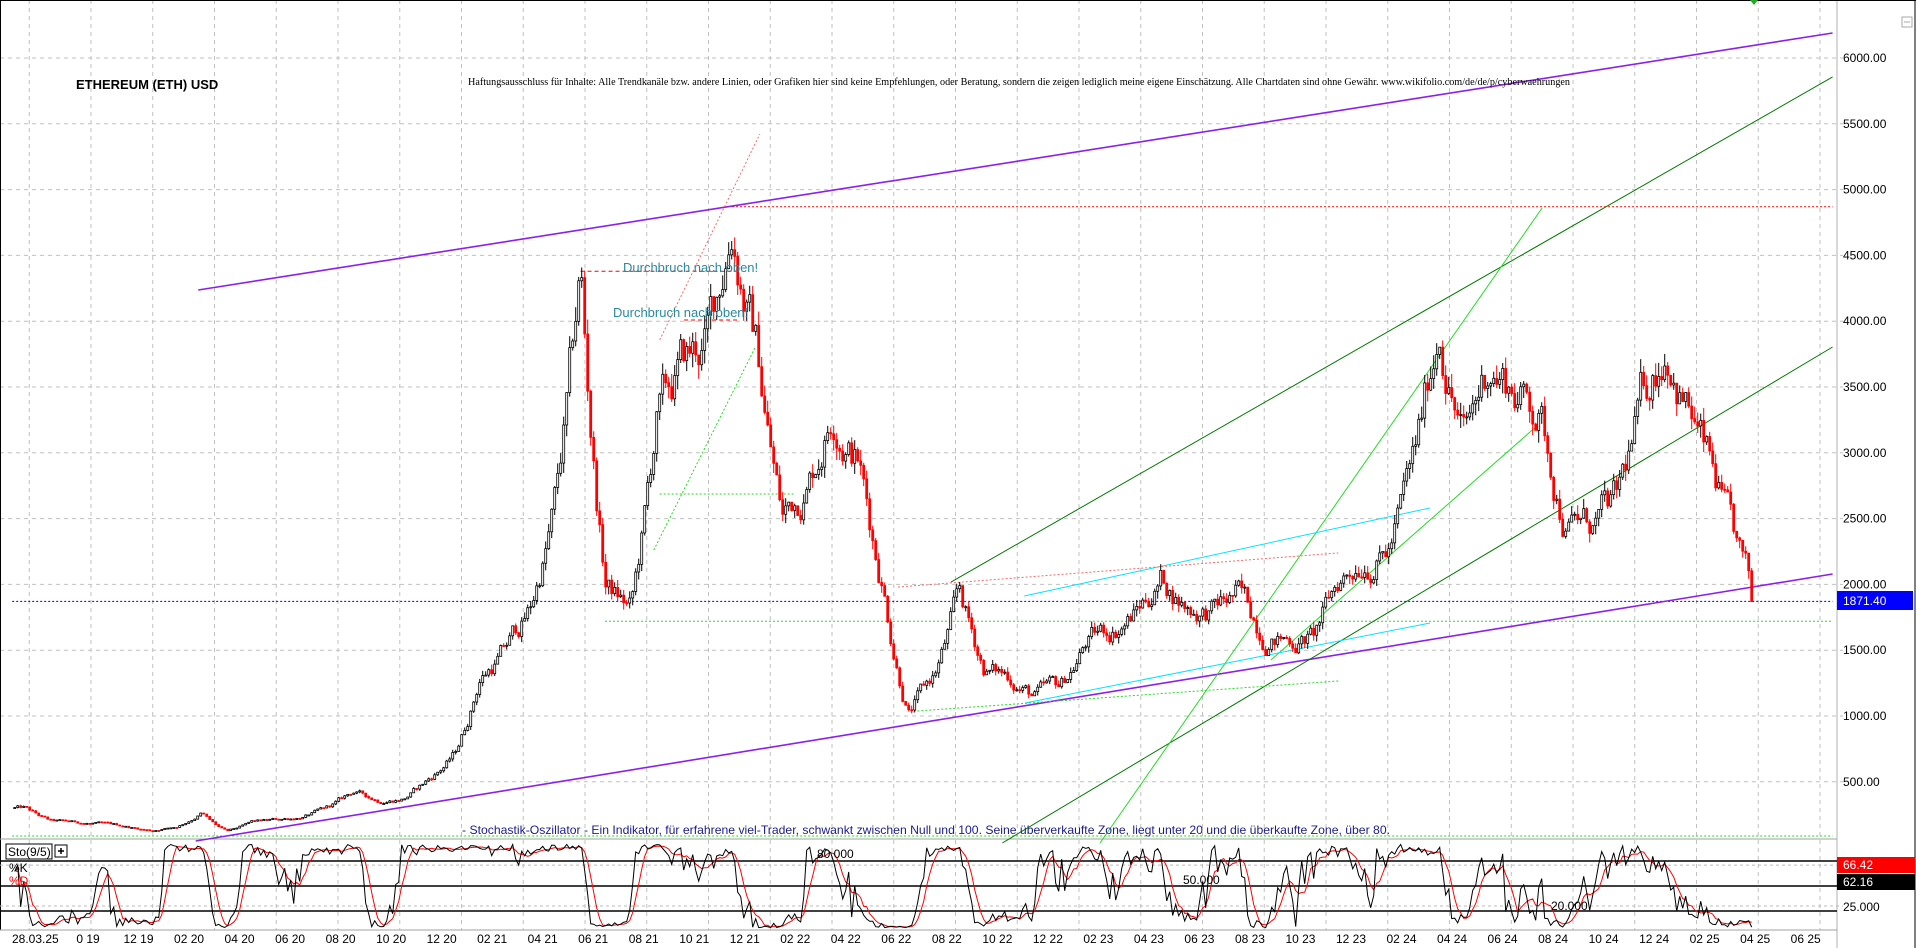 This screenshot has width=1916, height=948. Describe the element at coordinates (795, 939) in the screenshot. I see `time-tick-label: 02 22` at that location.